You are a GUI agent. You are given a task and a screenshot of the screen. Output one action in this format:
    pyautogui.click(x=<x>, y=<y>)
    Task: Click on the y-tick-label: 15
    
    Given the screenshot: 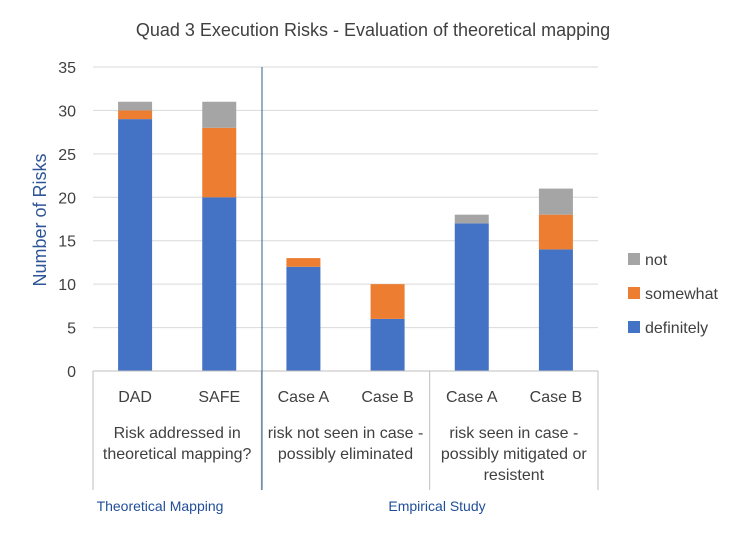 What is the action you would take?
    pyautogui.click(x=67, y=242)
    